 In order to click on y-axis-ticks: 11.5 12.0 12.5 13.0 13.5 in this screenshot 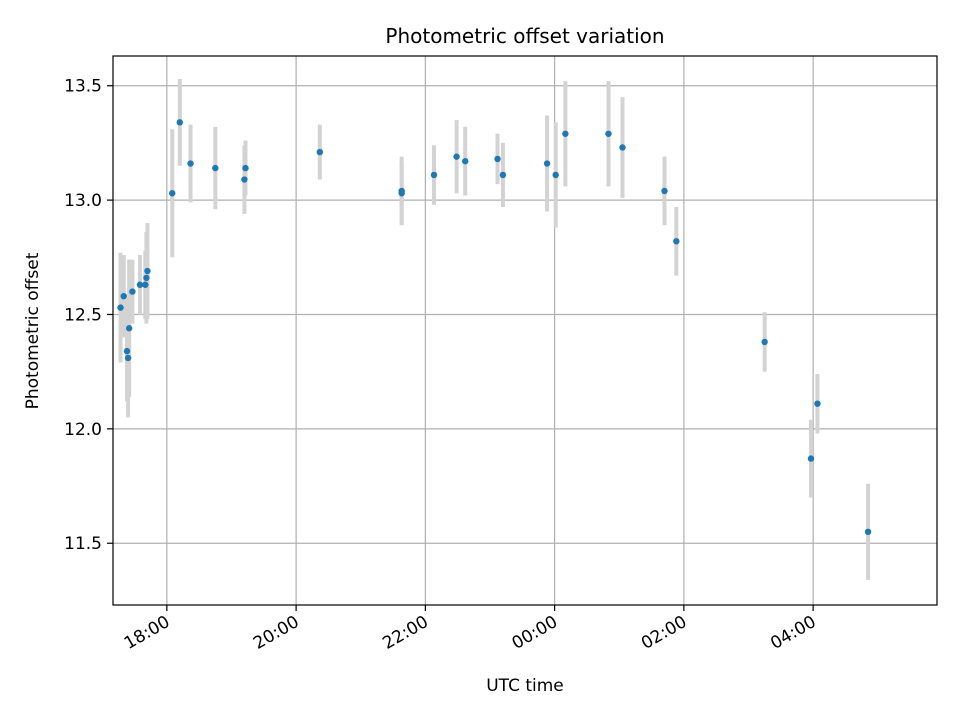, I will do `click(88, 315)`.